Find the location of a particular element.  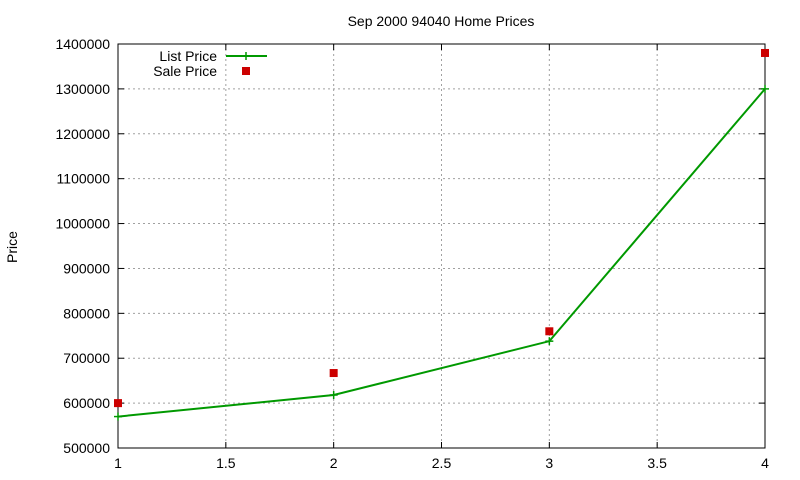

y-tick-label: 1200000 is located at coordinates (82, 134).